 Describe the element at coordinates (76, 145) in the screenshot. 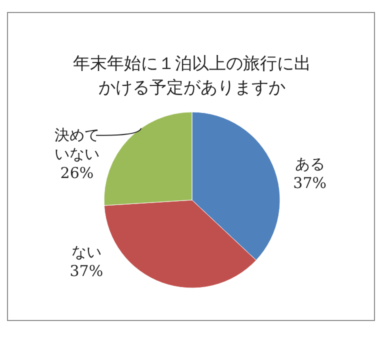

I see `slice-label: 決めていない` at that location.